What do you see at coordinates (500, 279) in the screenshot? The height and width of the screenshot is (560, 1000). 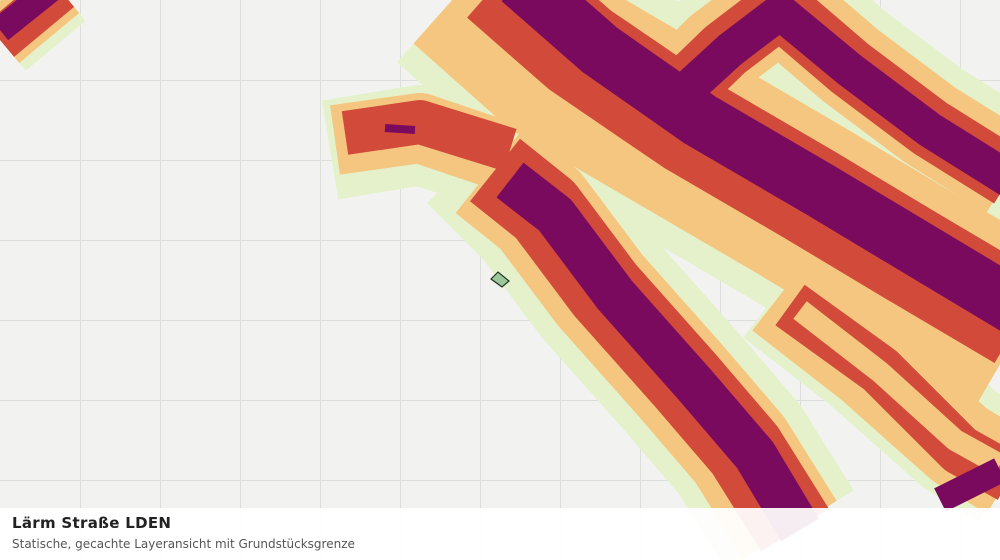 I see `parcel-boundary` at bounding box center [500, 279].